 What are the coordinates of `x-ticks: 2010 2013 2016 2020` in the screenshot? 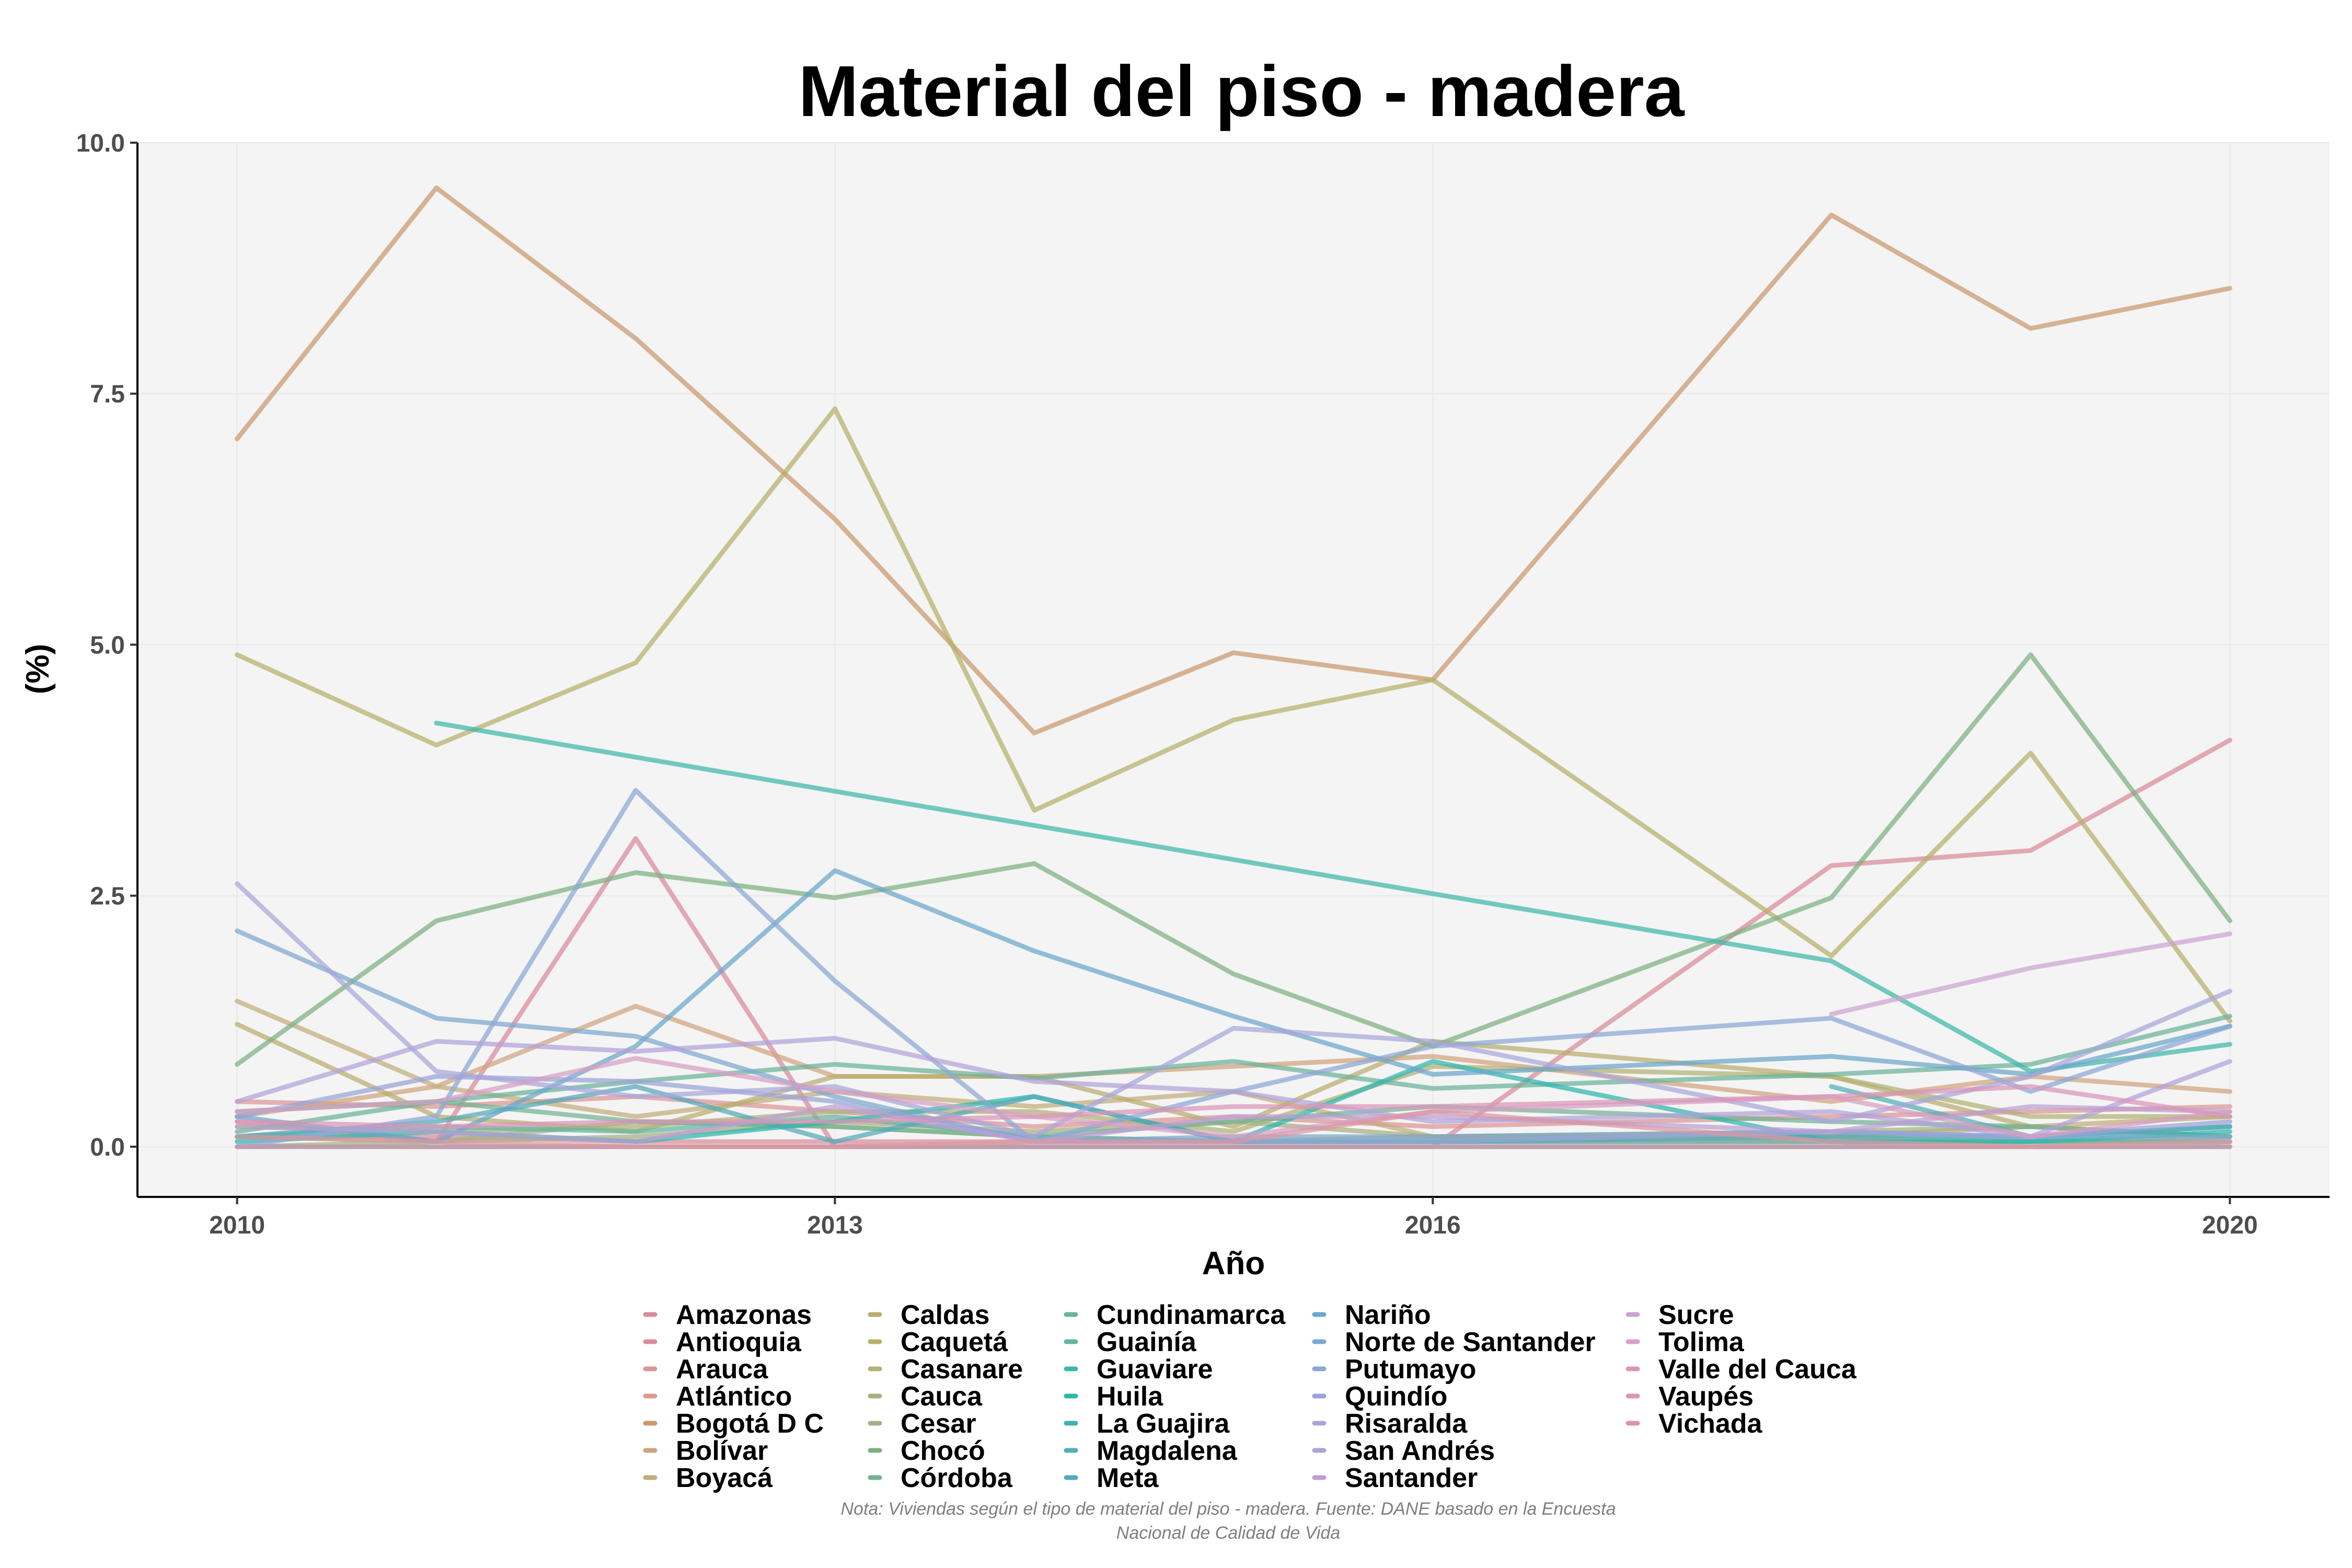 It's located at (1233, 1218).